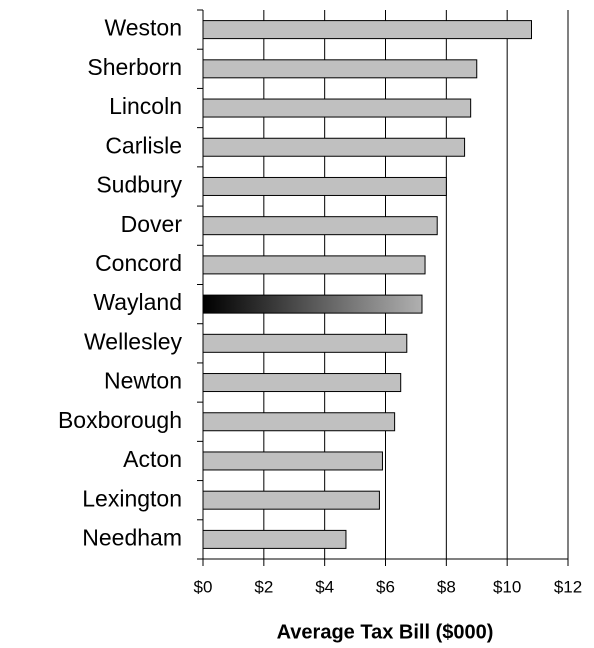 The image size is (594, 648). I want to click on category-label: Boxborough, so click(120, 420).